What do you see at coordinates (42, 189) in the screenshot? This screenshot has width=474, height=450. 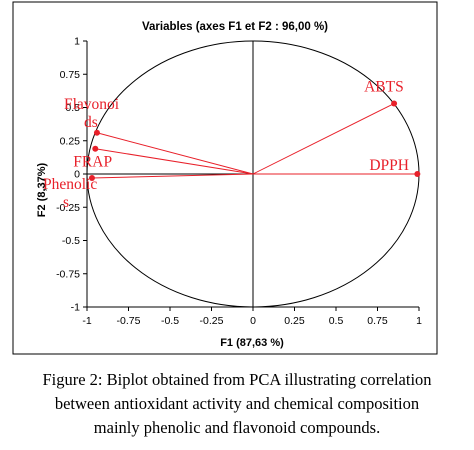 I see `y-axis-label: F2 (8,37%)` at bounding box center [42, 189].